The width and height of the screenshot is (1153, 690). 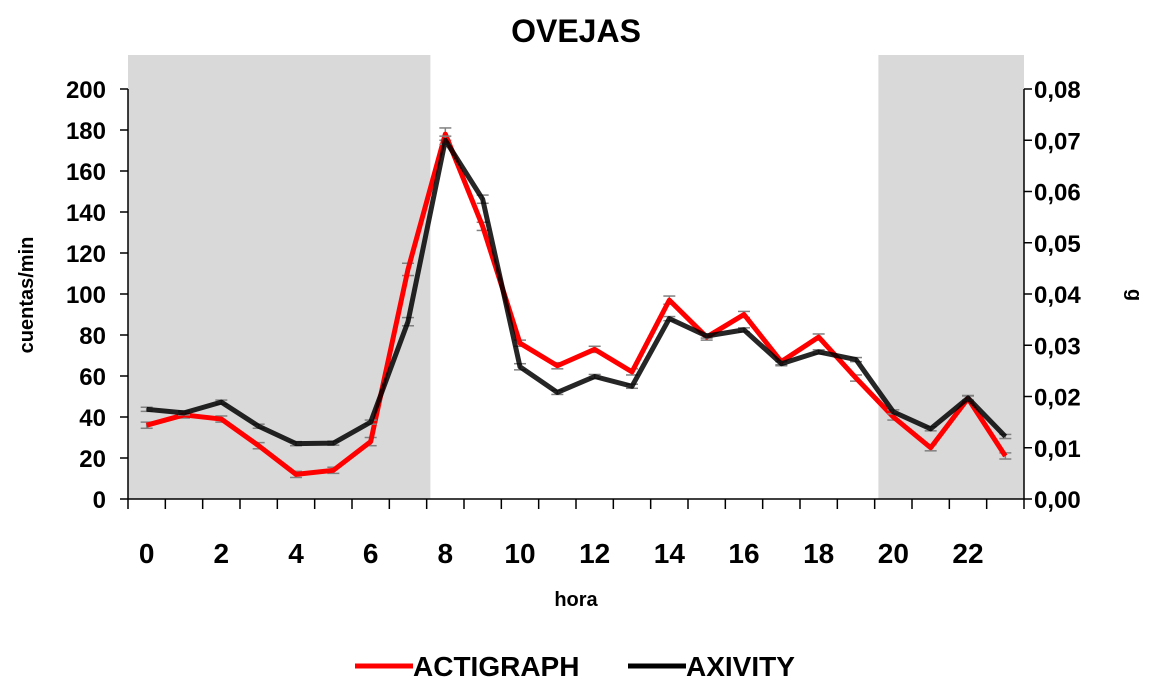 I want to click on legend-label: ACTIGRAPH, so click(x=496, y=666).